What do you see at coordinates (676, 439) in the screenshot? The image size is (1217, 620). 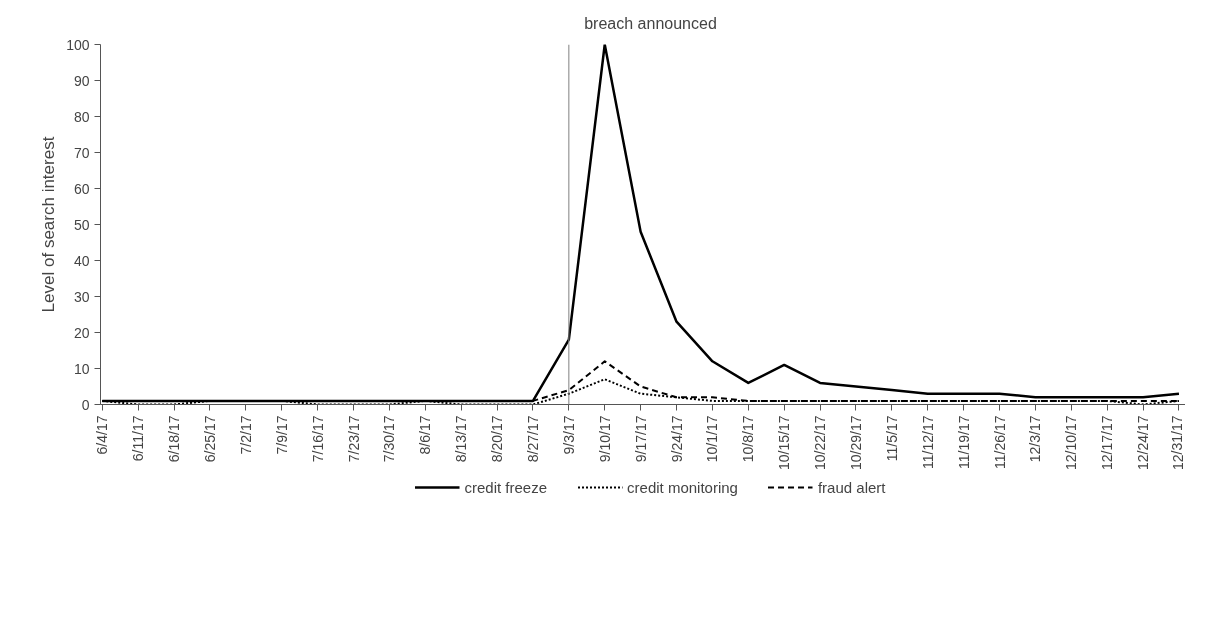 I see `x-tick-label: 9/24/17` at bounding box center [676, 439].